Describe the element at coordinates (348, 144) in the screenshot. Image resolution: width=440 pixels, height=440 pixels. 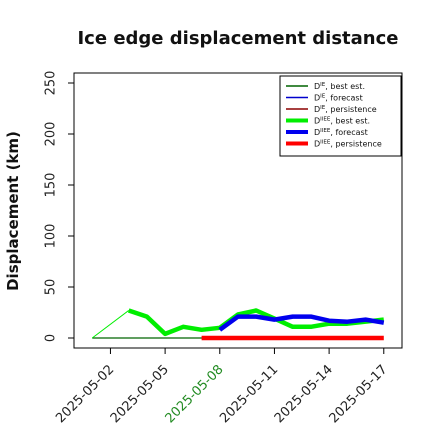
I see `legend-label: DIIEE, persistence` at that location.